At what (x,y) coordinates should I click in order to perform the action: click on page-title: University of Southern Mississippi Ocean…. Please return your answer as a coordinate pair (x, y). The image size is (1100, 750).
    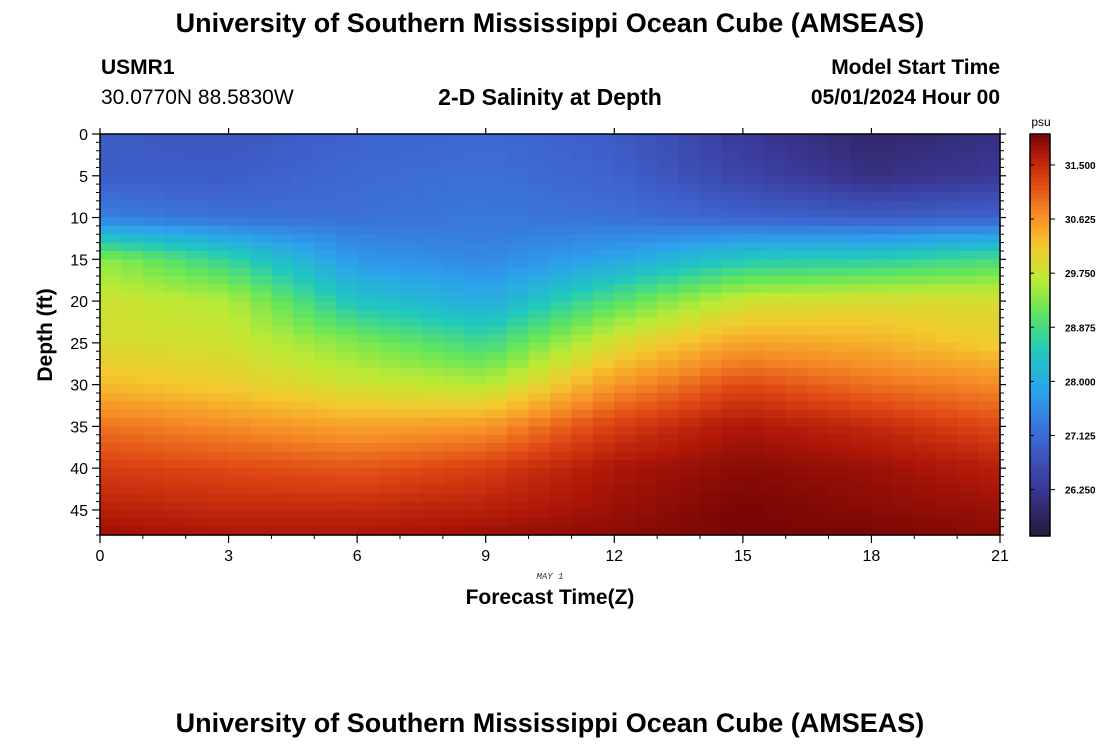
    Looking at the image, I should click on (550, 23).